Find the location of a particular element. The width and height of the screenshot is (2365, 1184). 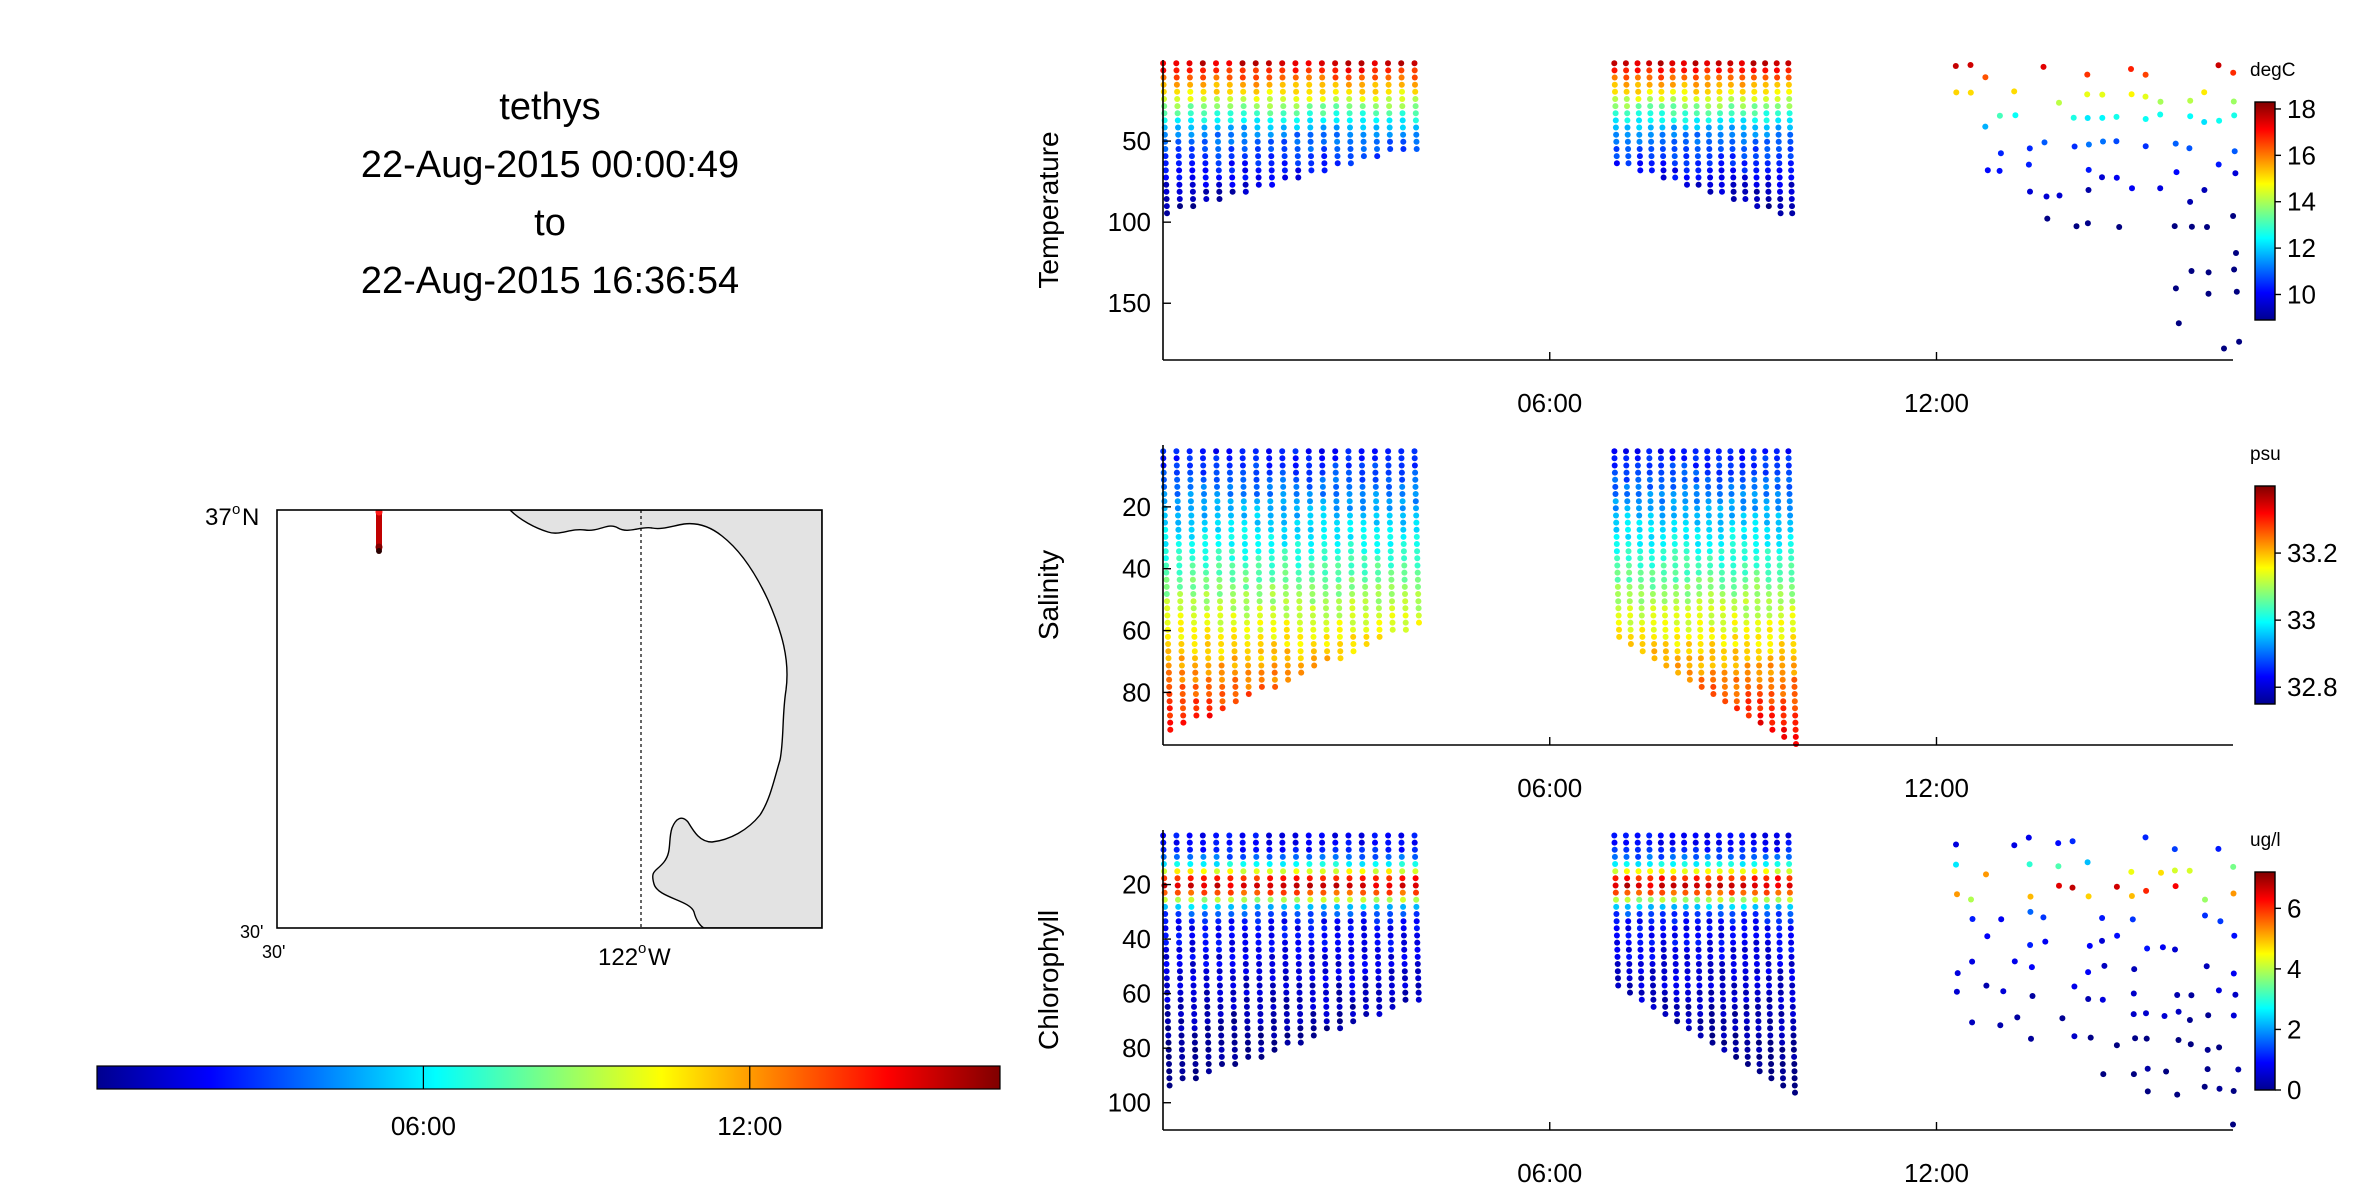

colorbar-tick-label: 33.2 is located at coordinates (2312, 553).